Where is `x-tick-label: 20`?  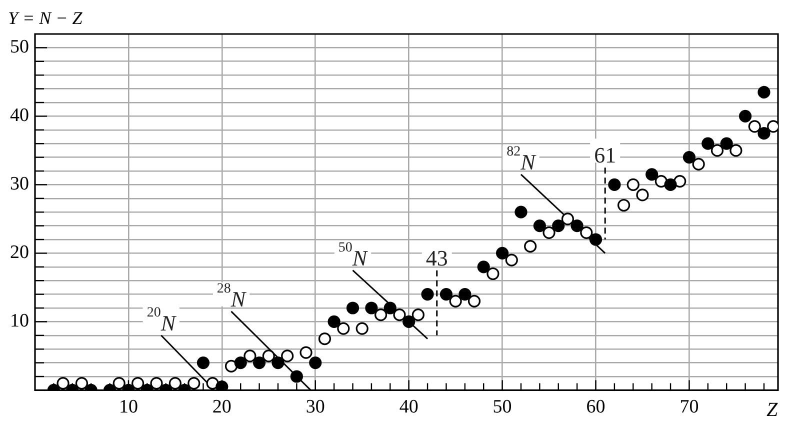 x-tick-label: 20 is located at coordinates (222, 407).